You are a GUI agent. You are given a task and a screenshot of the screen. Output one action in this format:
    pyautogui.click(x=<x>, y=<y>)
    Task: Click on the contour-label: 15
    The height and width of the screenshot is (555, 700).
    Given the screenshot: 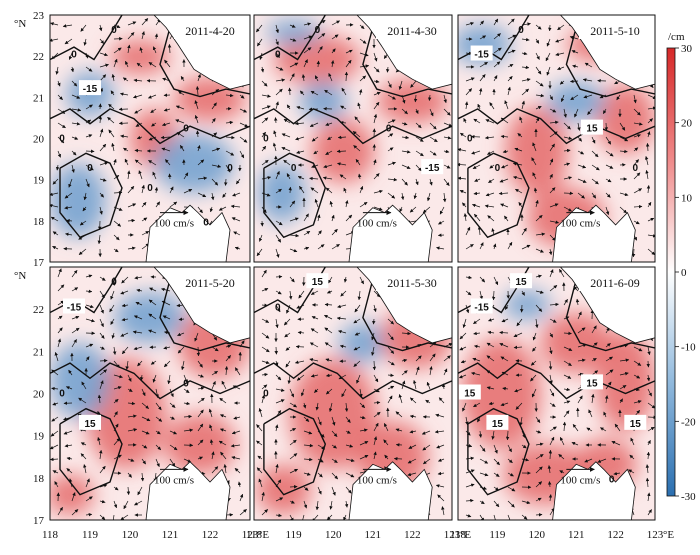 What is the action you would take?
    pyautogui.click(x=592, y=383)
    